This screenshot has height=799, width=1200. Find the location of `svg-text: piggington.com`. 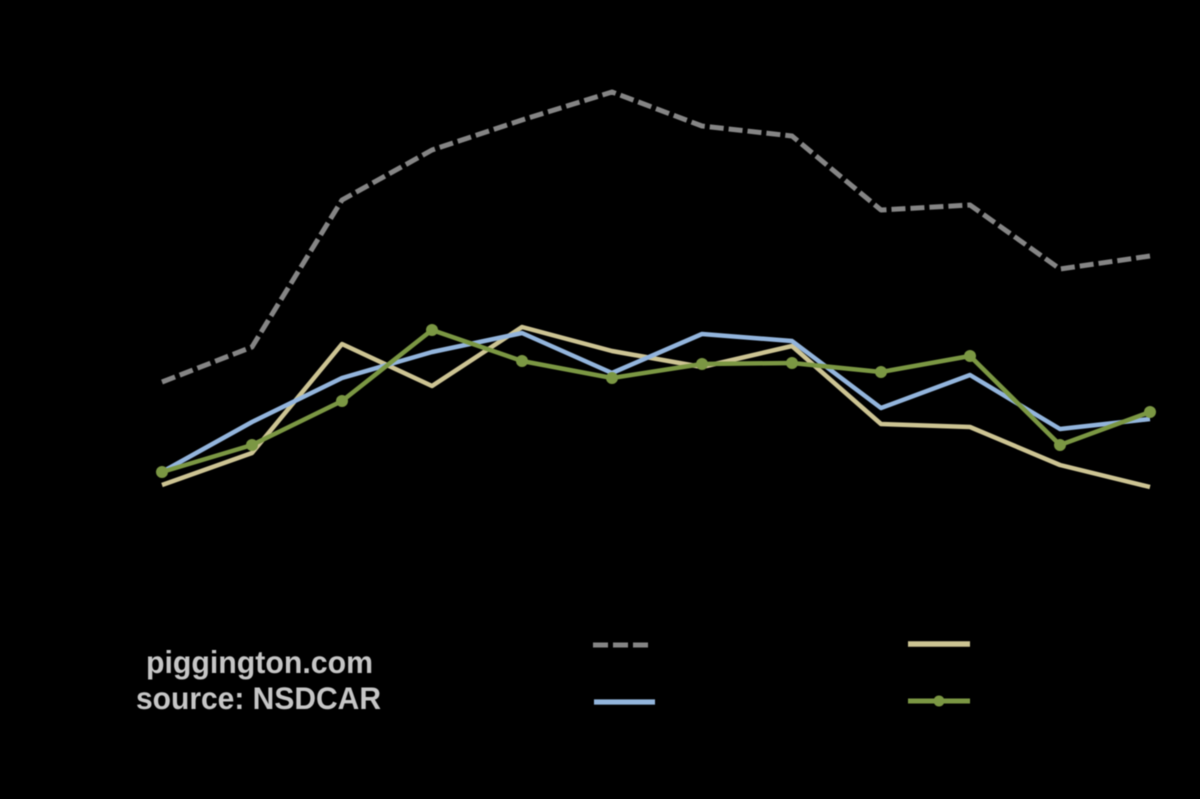

svg-text: piggington.com is located at coordinates (259, 662).